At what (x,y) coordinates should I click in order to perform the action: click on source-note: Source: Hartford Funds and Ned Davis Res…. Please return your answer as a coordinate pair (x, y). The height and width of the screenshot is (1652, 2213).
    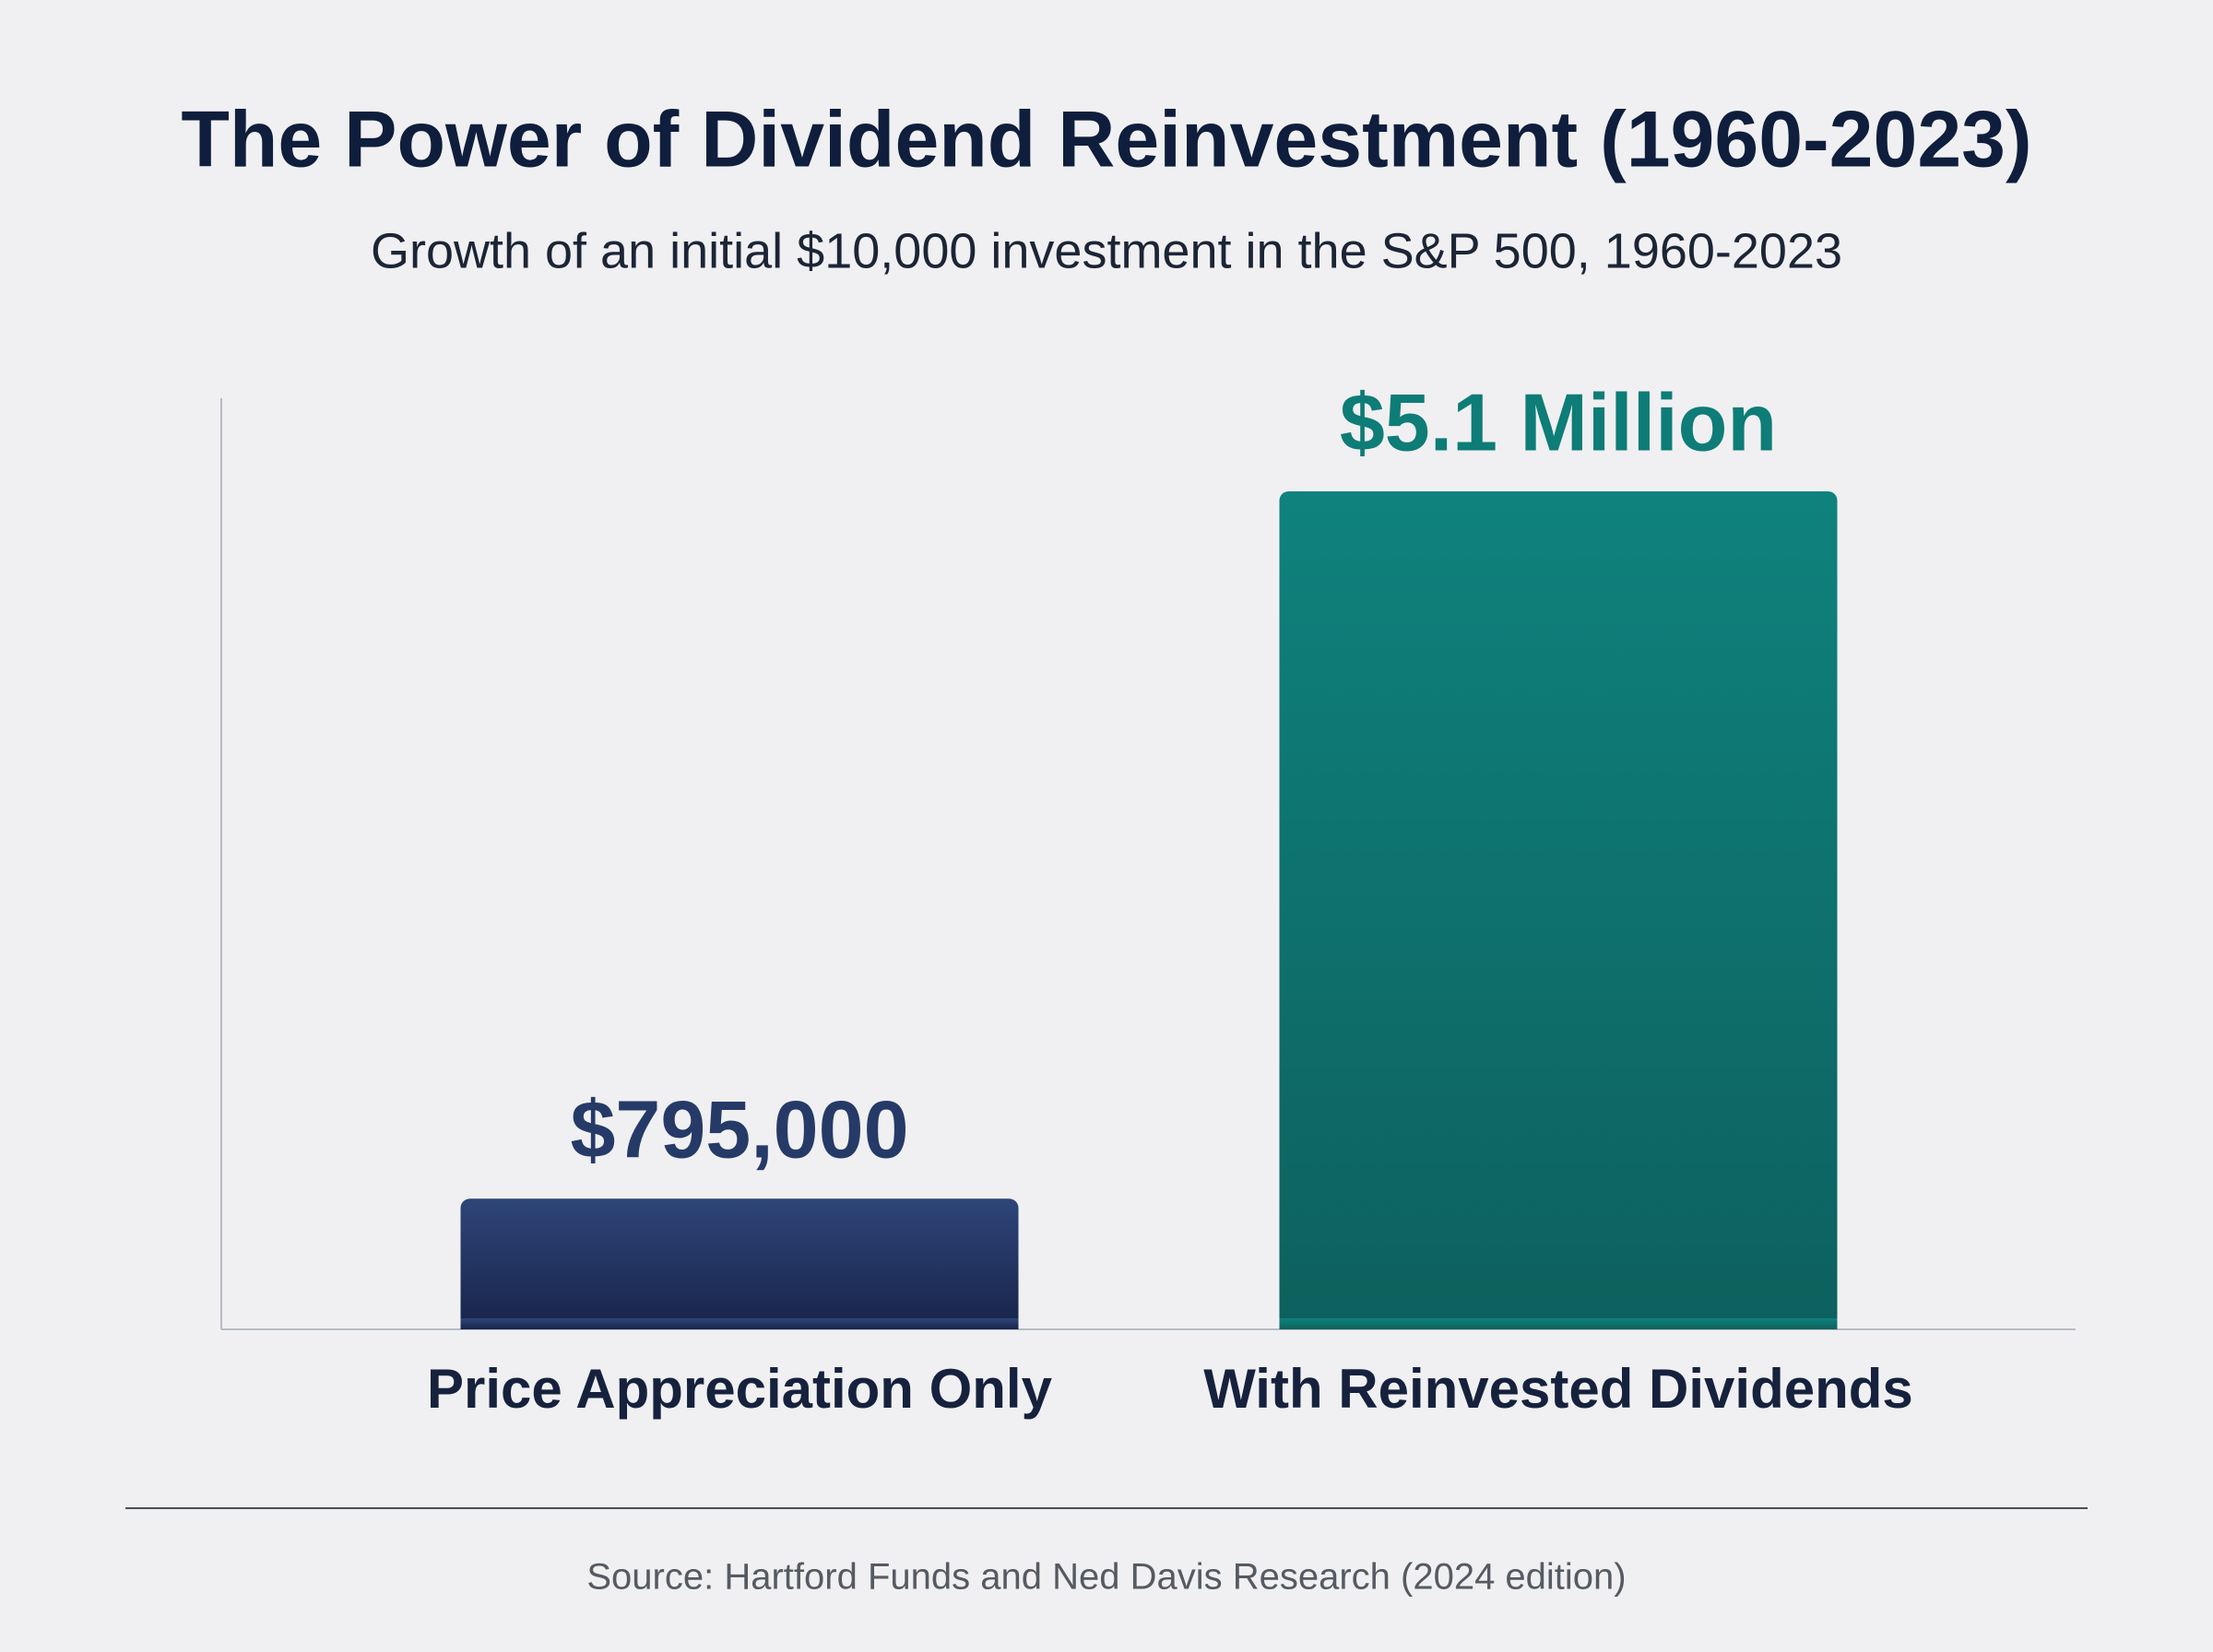
    Looking at the image, I should click on (1106, 1577).